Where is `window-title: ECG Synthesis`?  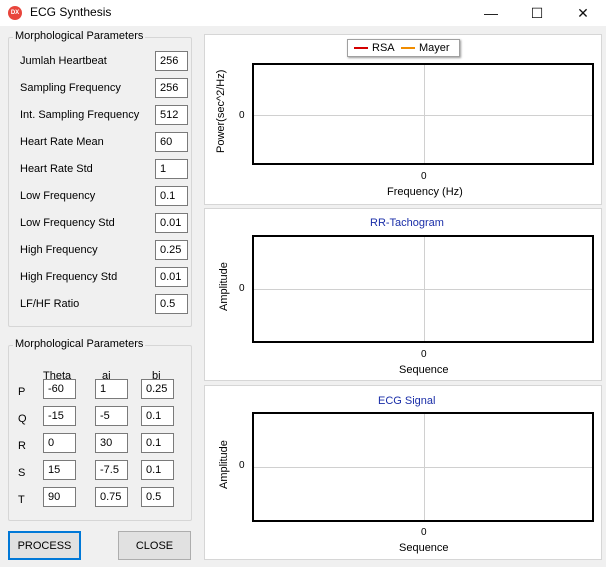 window-title: ECG Synthesis is located at coordinates (71, 12).